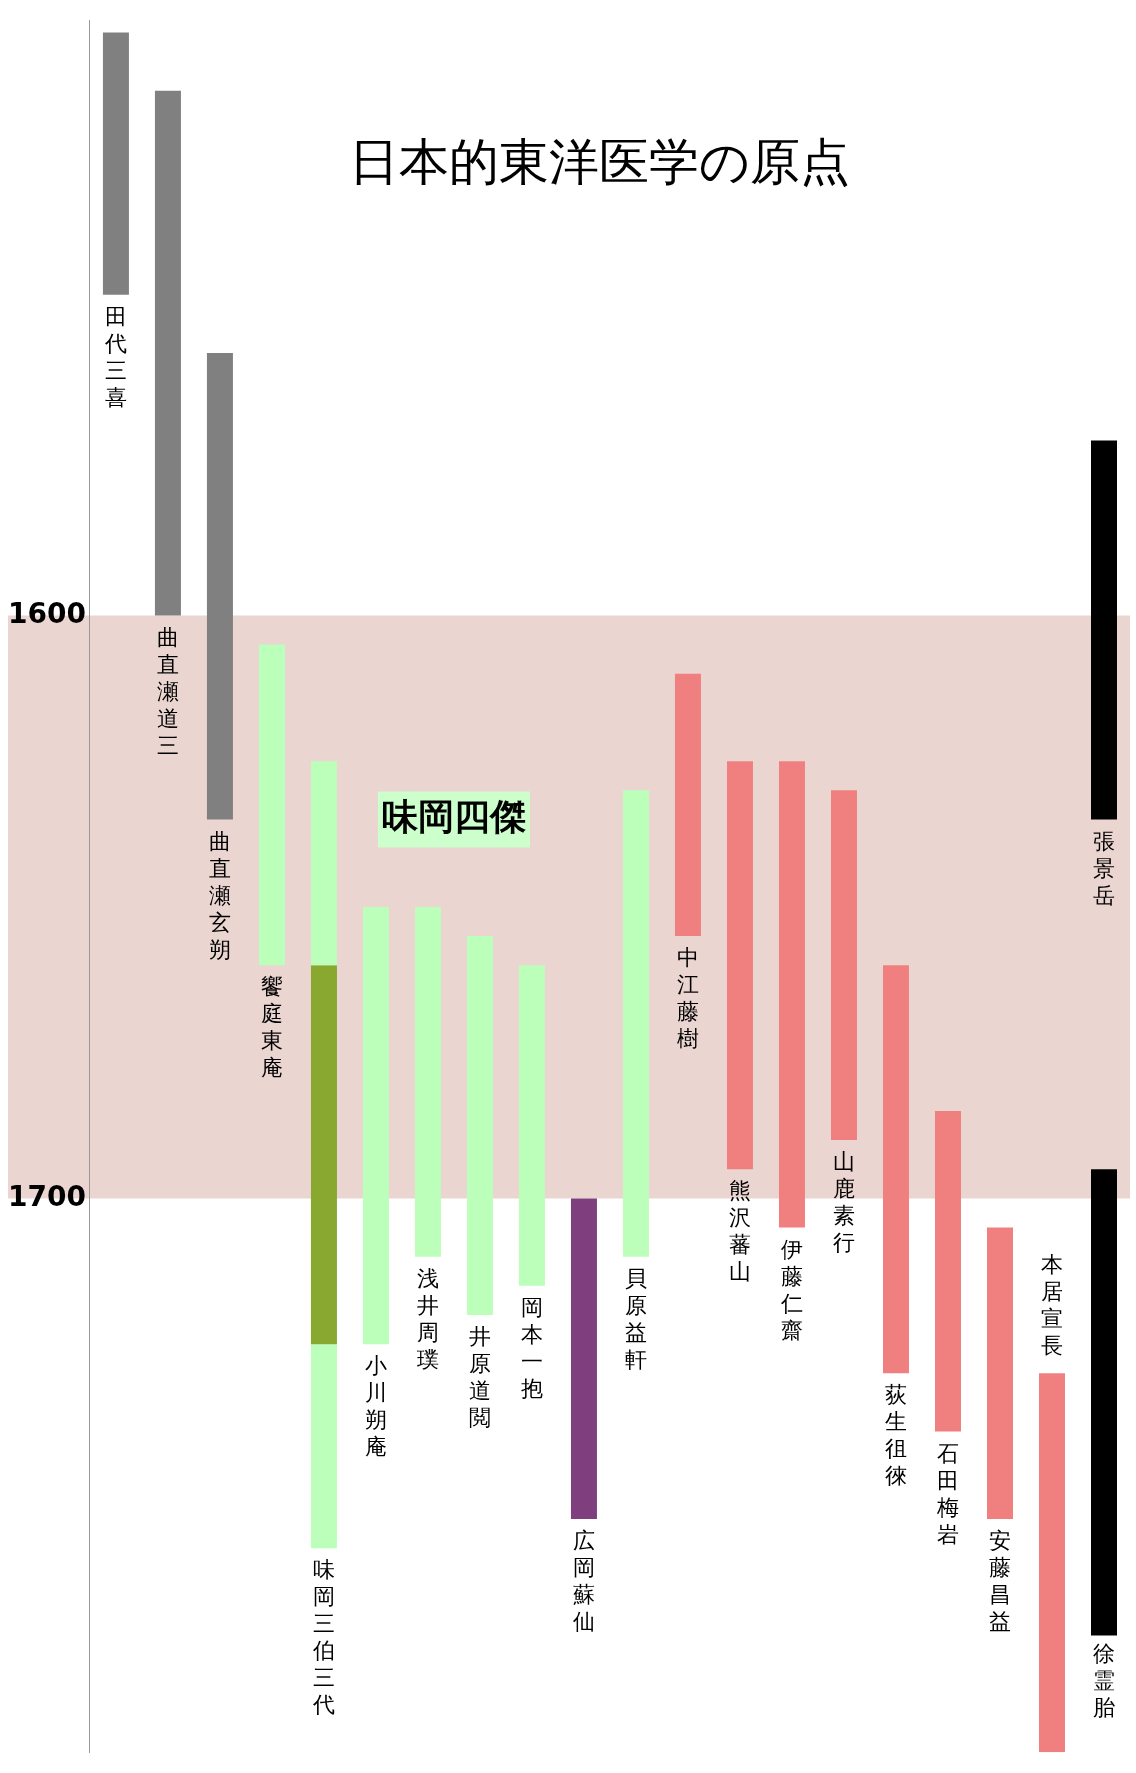 The width and height of the screenshot is (1136, 1773). What do you see at coordinates (115, 357) in the screenshot?
I see `x-tick-label: 田代三喜` at bounding box center [115, 357].